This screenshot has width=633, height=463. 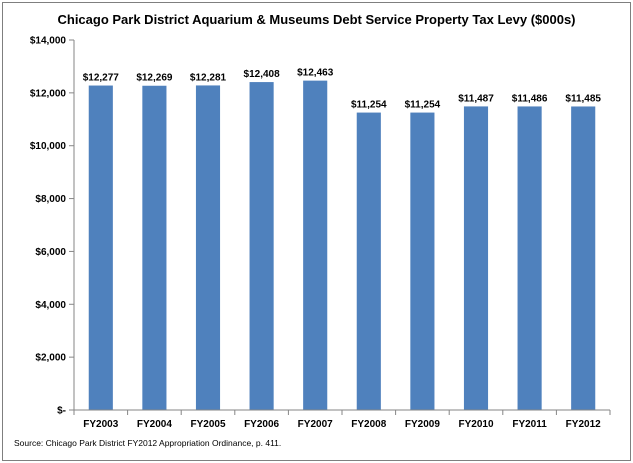 What do you see at coordinates (154, 424) in the screenshot?
I see `x-tick-label: FY2004` at bounding box center [154, 424].